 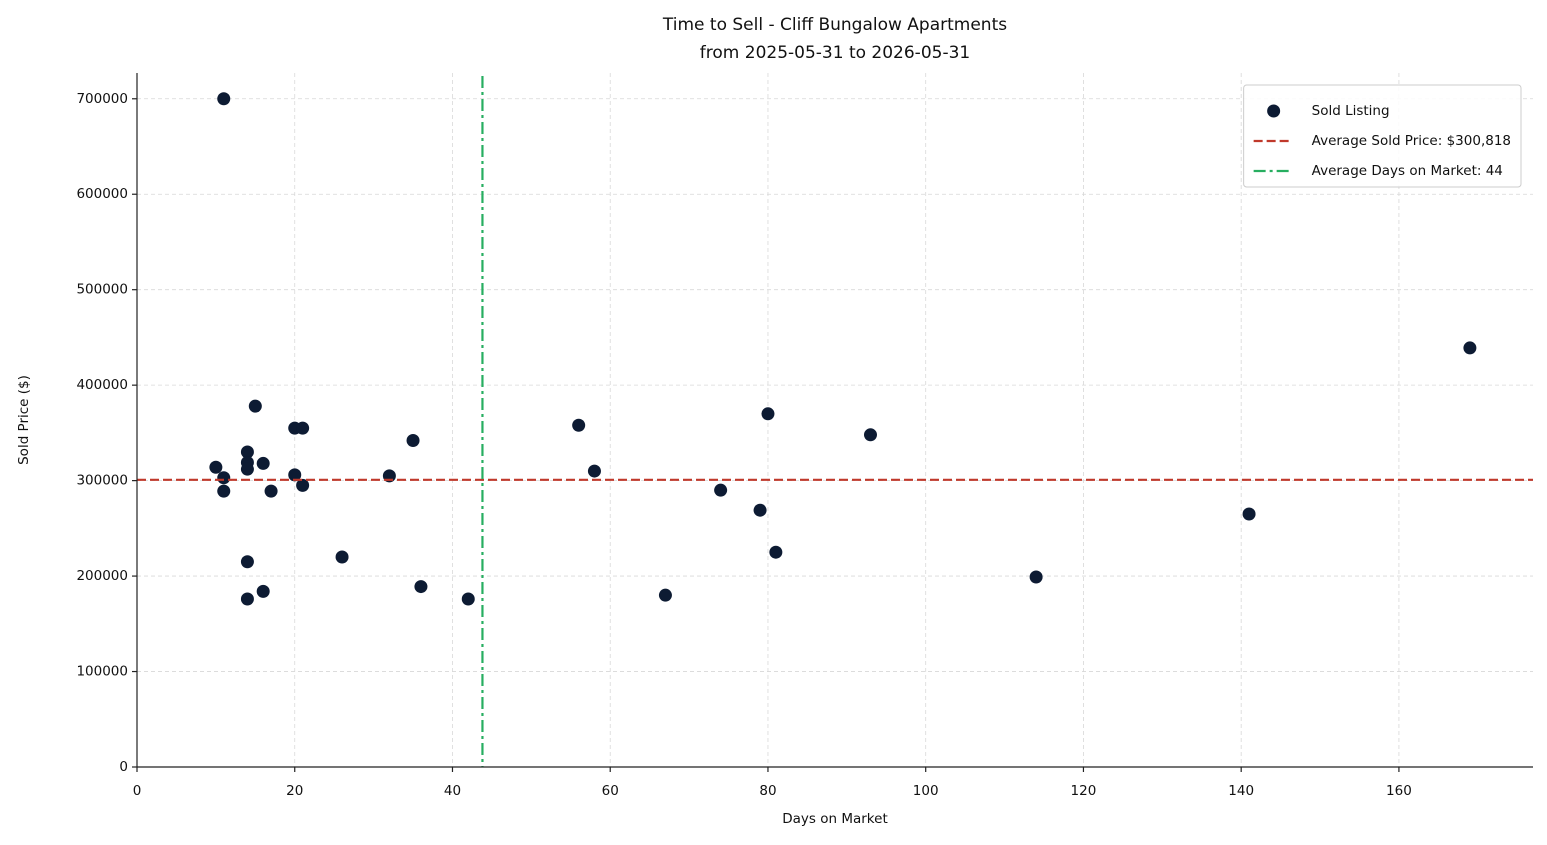 I want to click on chart-subtitle: from 2025-05-31 to 2026-05-31, so click(x=835, y=53).